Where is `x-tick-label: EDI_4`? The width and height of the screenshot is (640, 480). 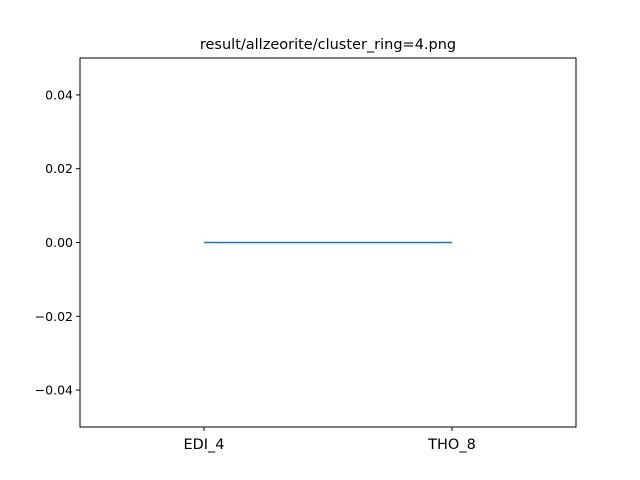 x-tick-label: EDI_4 is located at coordinates (203, 445).